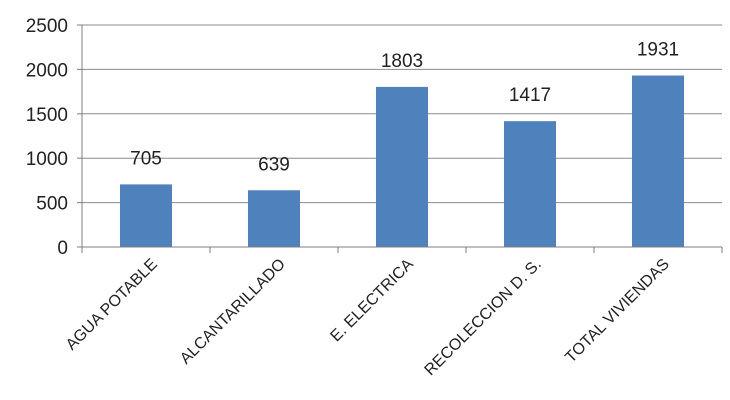  What do you see at coordinates (47, 159) in the screenshot?
I see `y-tick-label: 1000` at bounding box center [47, 159].